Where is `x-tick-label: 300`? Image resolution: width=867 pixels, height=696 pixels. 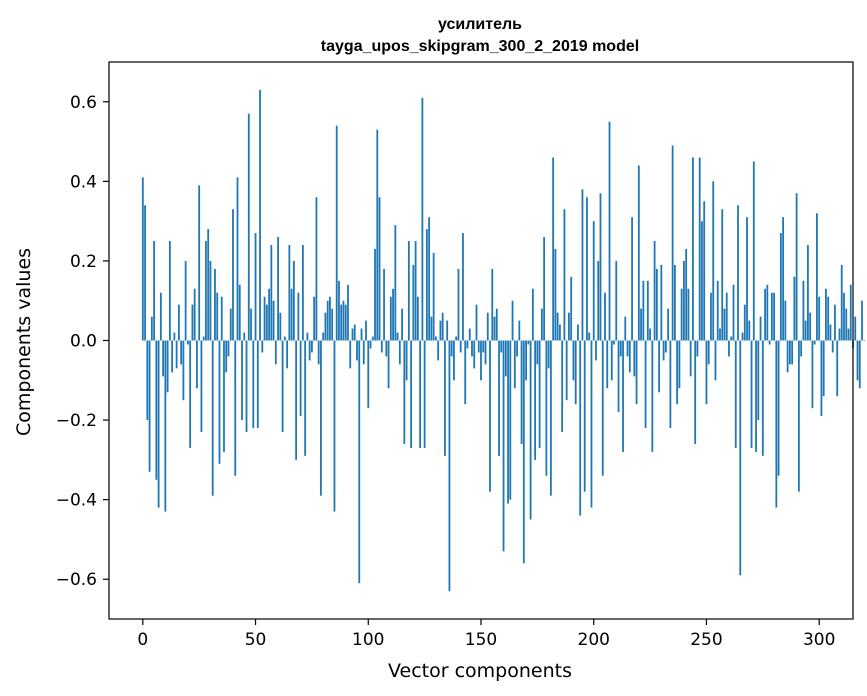
x-tick-label: 300 is located at coordinates (819, 640).